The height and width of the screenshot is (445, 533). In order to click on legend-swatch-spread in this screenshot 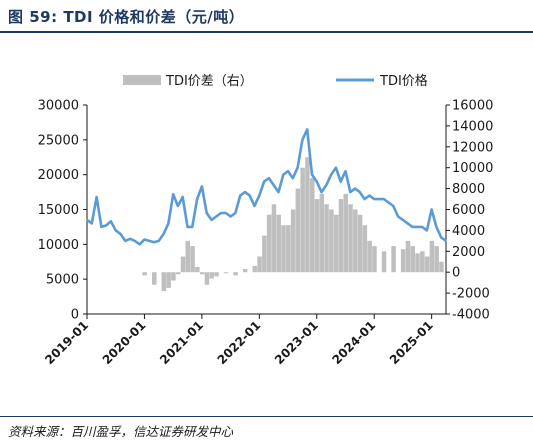, I will do `click(142, 80)`.